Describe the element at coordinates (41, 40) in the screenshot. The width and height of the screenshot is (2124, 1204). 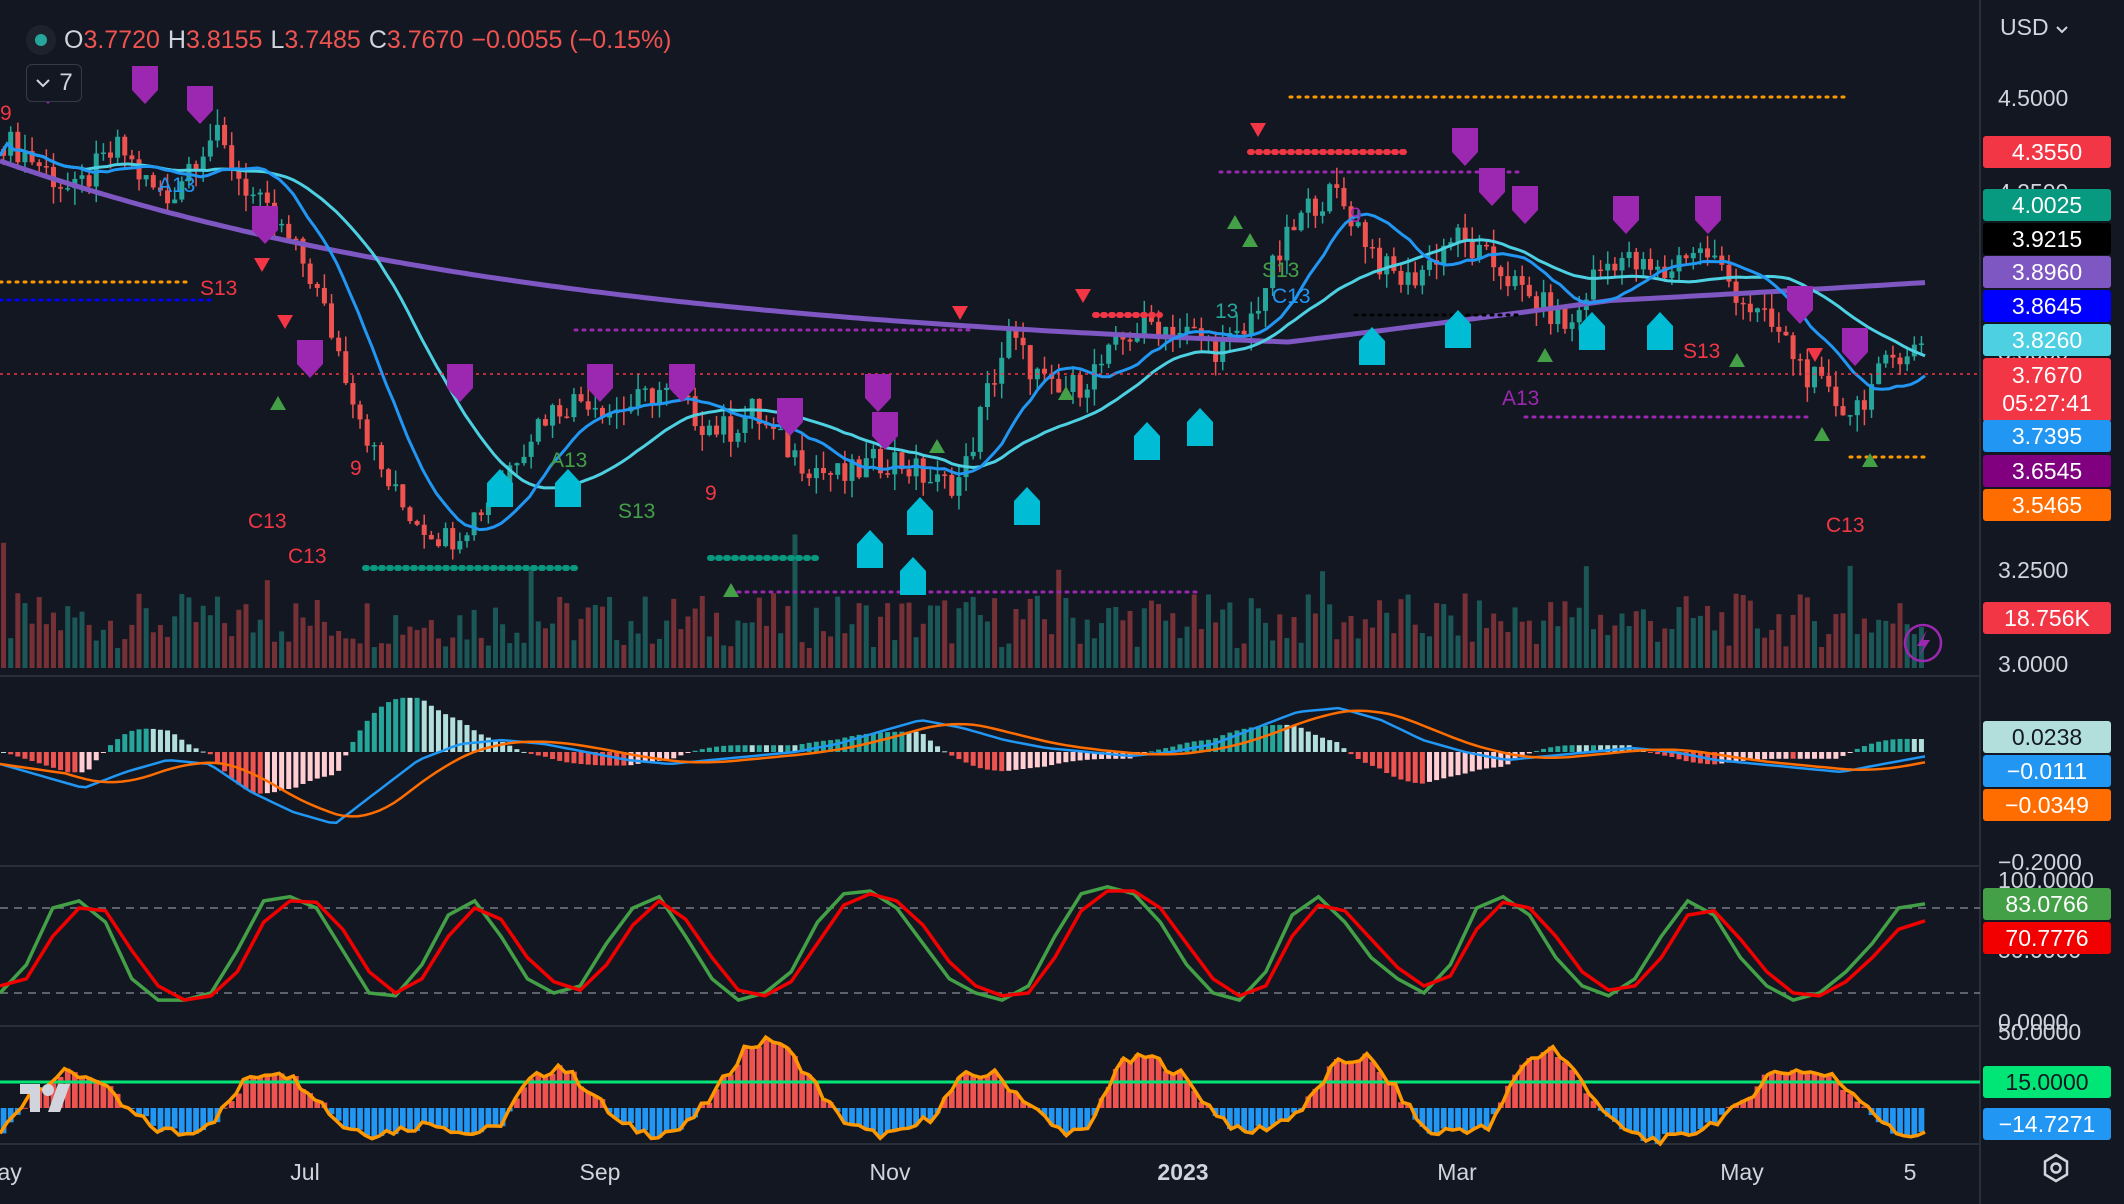
I see `symbol-status-icon` at that location.